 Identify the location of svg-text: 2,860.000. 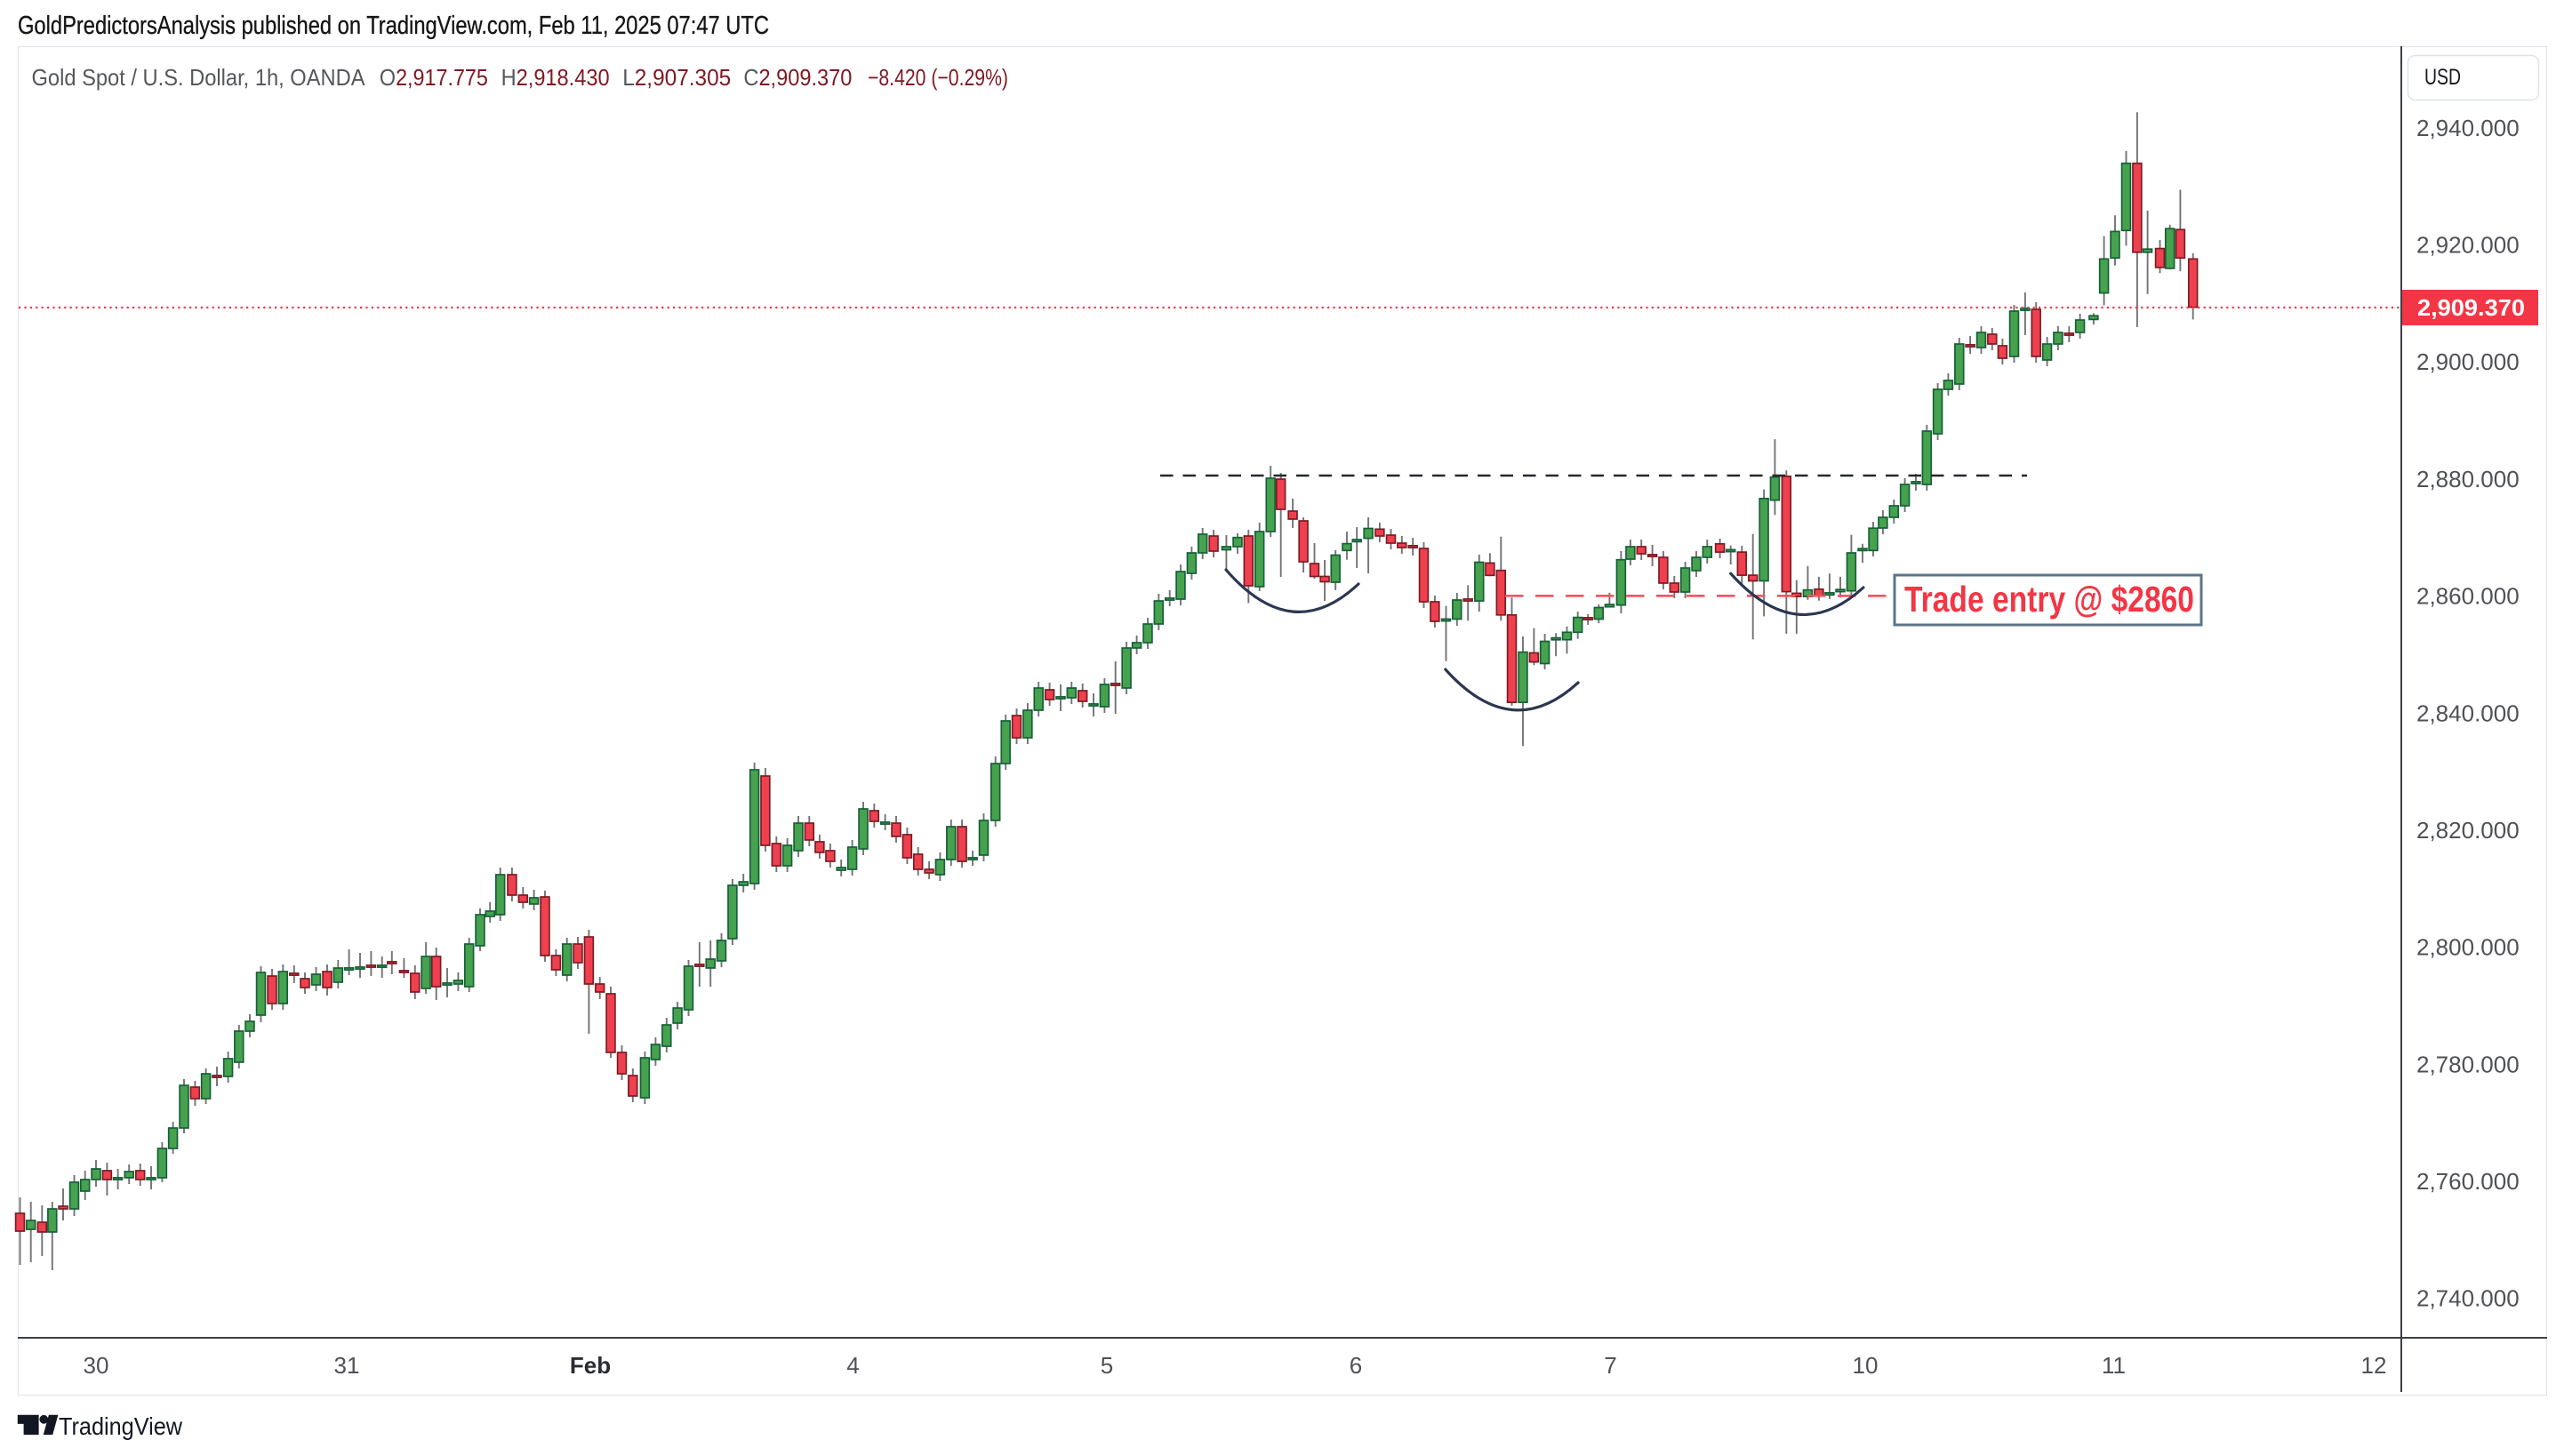
(2468, 596).